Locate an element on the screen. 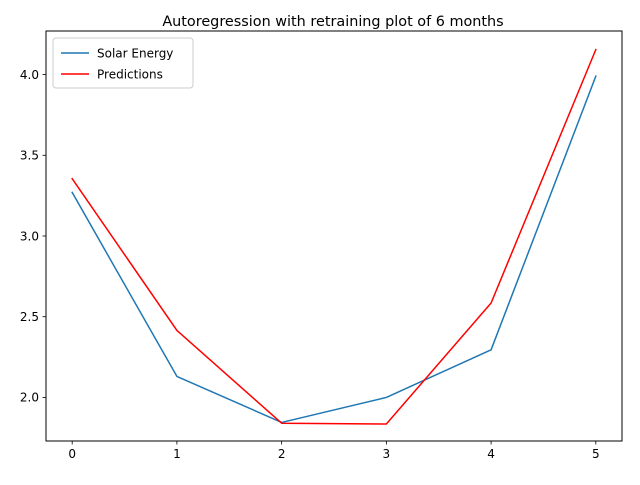  x-tick-label: 2 is located at coordinates (282, 454).